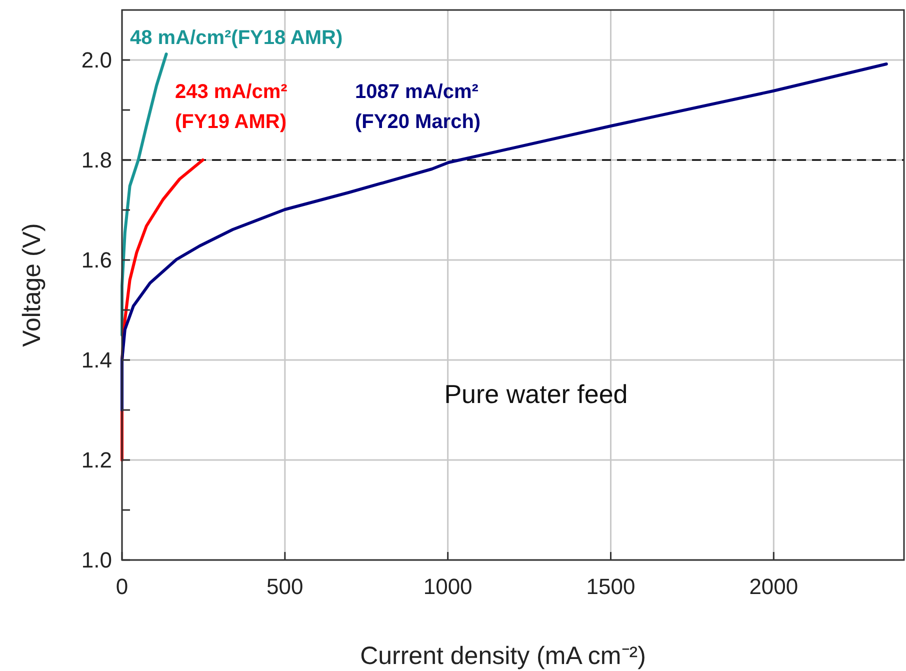 Image resolution: width=906 pixels, height=671 pixels. I want to click on y-tick-label: 1.4, so click(96, 360).